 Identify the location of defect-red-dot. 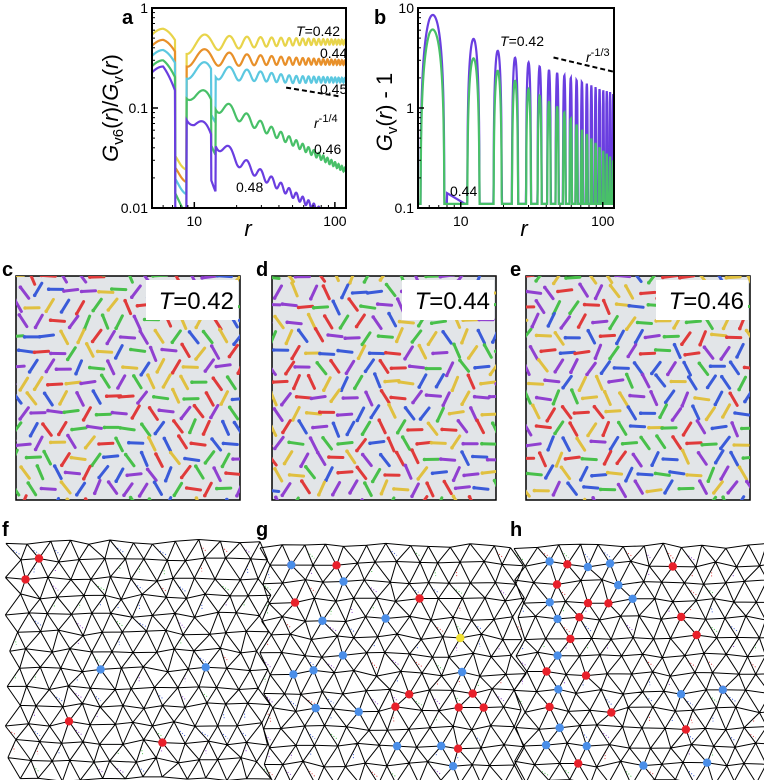
(686, 729).